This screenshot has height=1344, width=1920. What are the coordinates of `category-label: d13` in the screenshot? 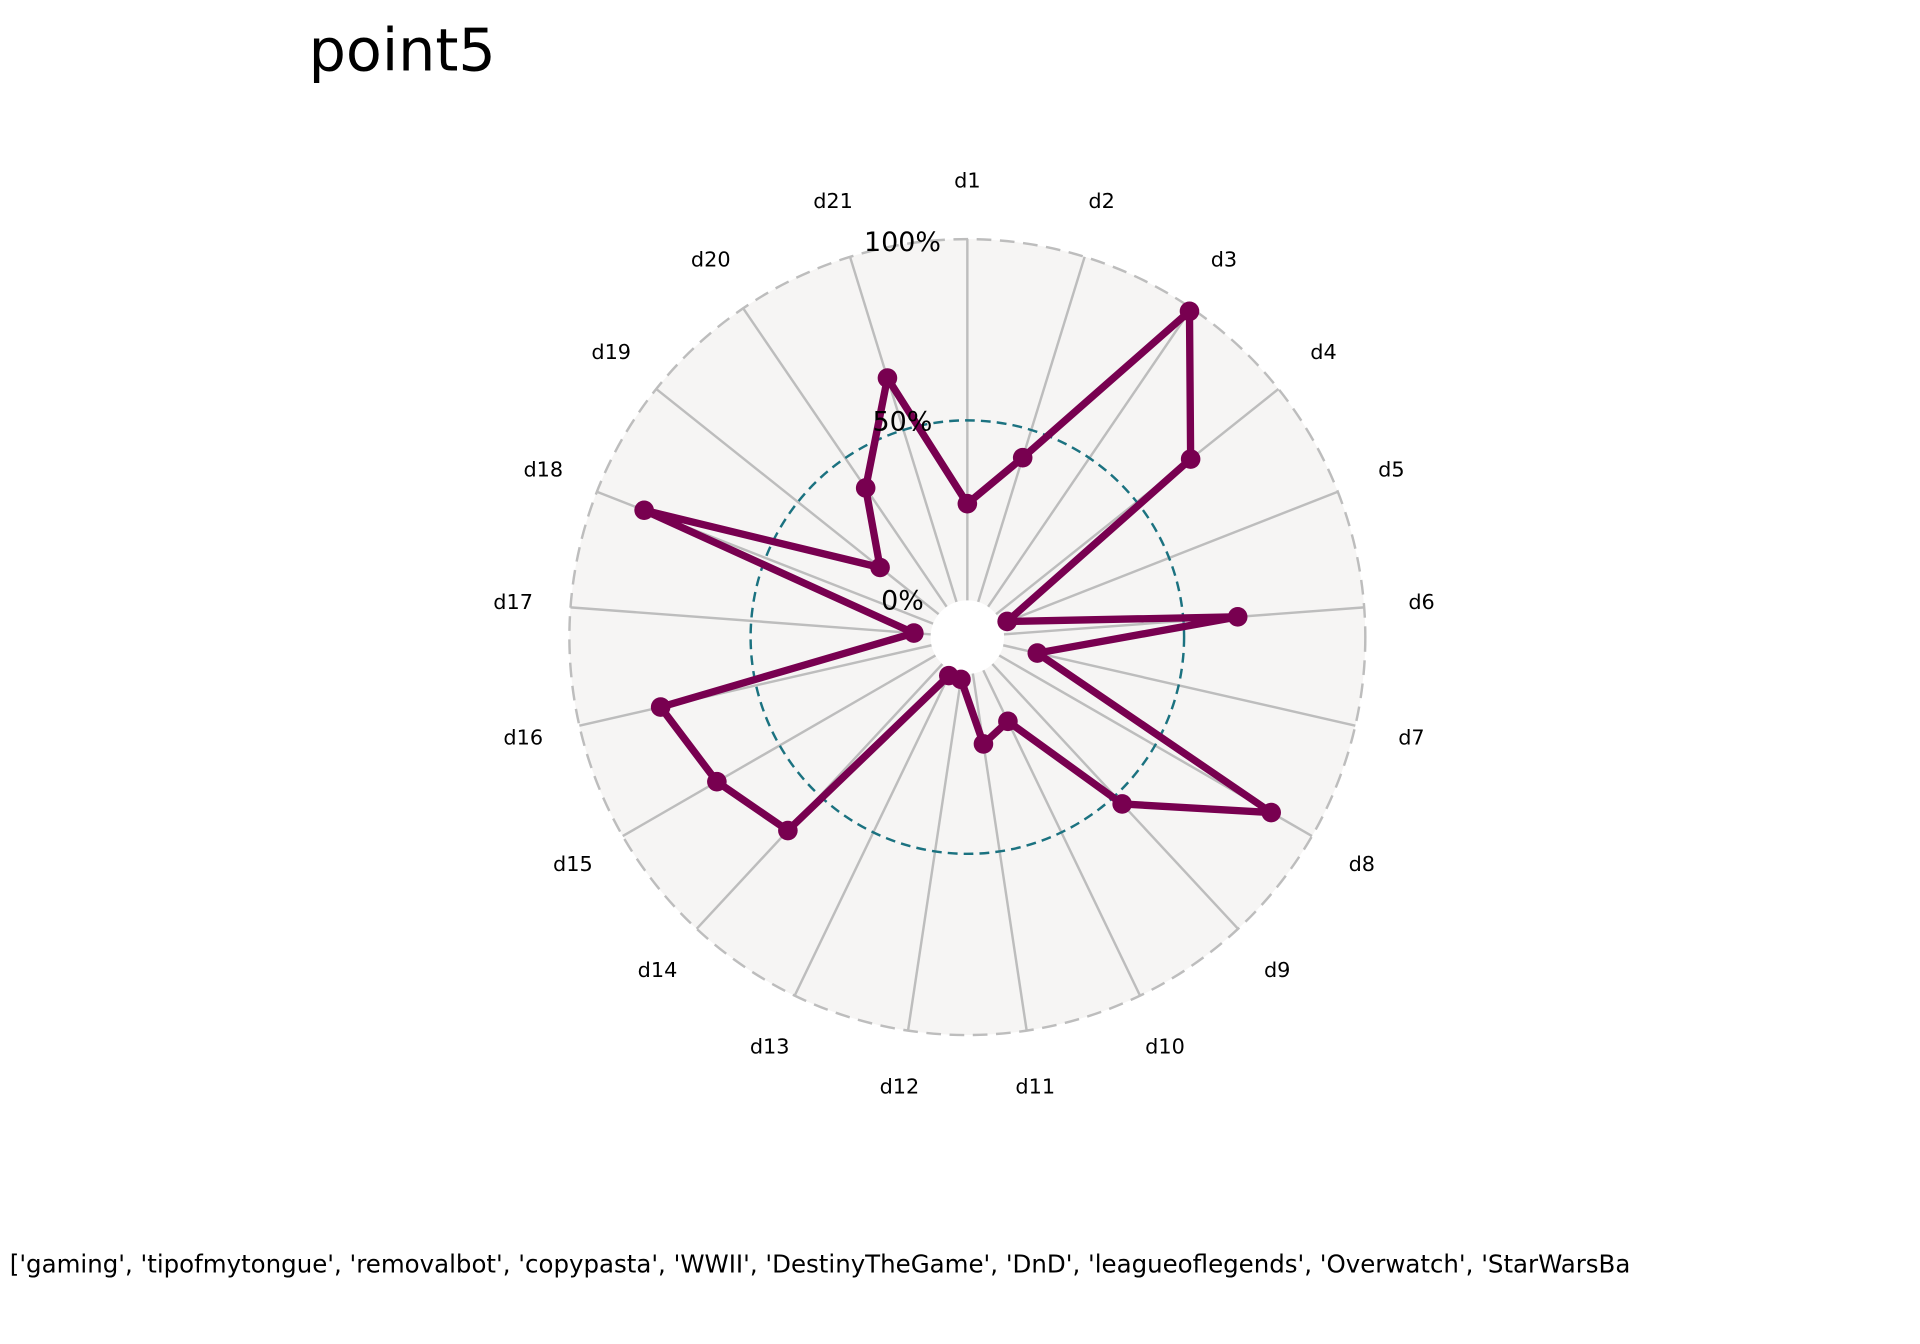 It's located at (770, 1047).